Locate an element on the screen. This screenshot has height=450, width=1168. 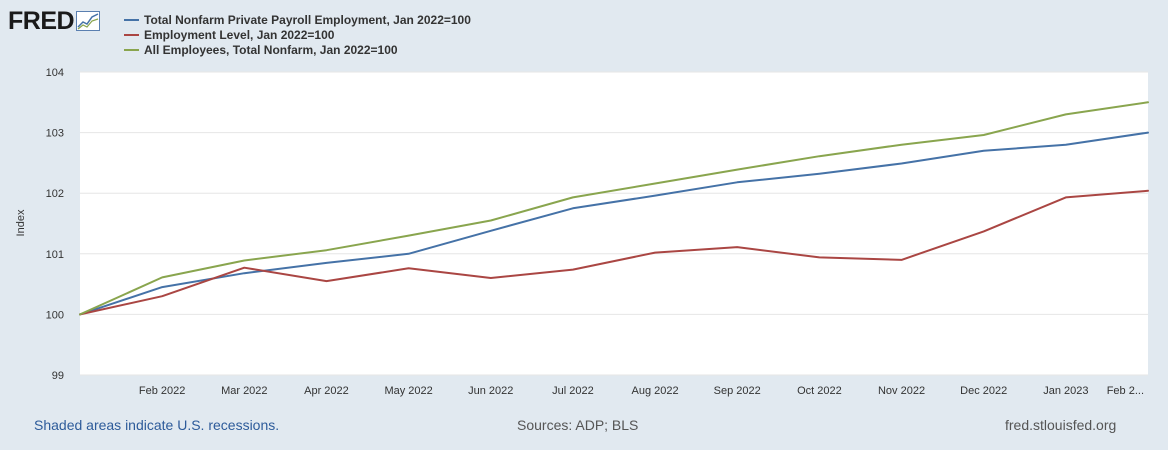
trend-graph-icon is located at coordinates (88, 21).